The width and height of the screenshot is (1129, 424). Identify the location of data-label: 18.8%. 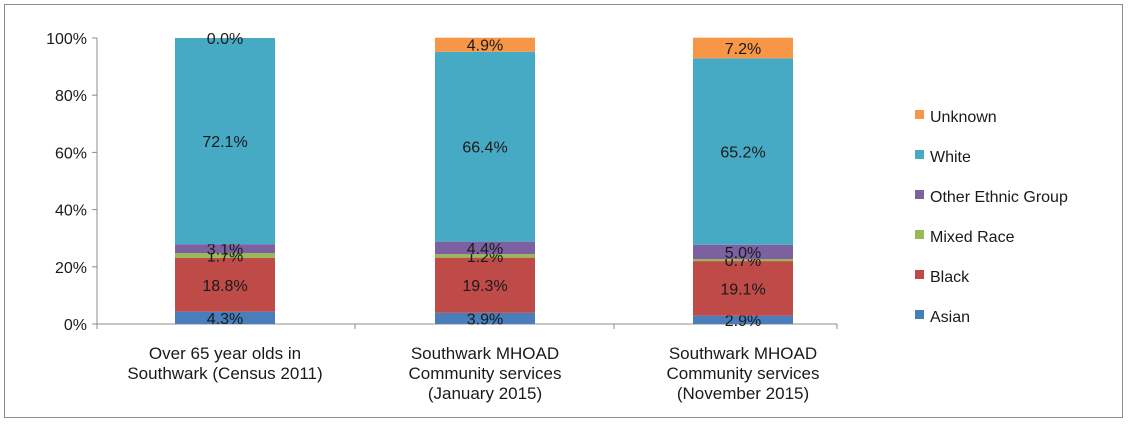
(224, 286).